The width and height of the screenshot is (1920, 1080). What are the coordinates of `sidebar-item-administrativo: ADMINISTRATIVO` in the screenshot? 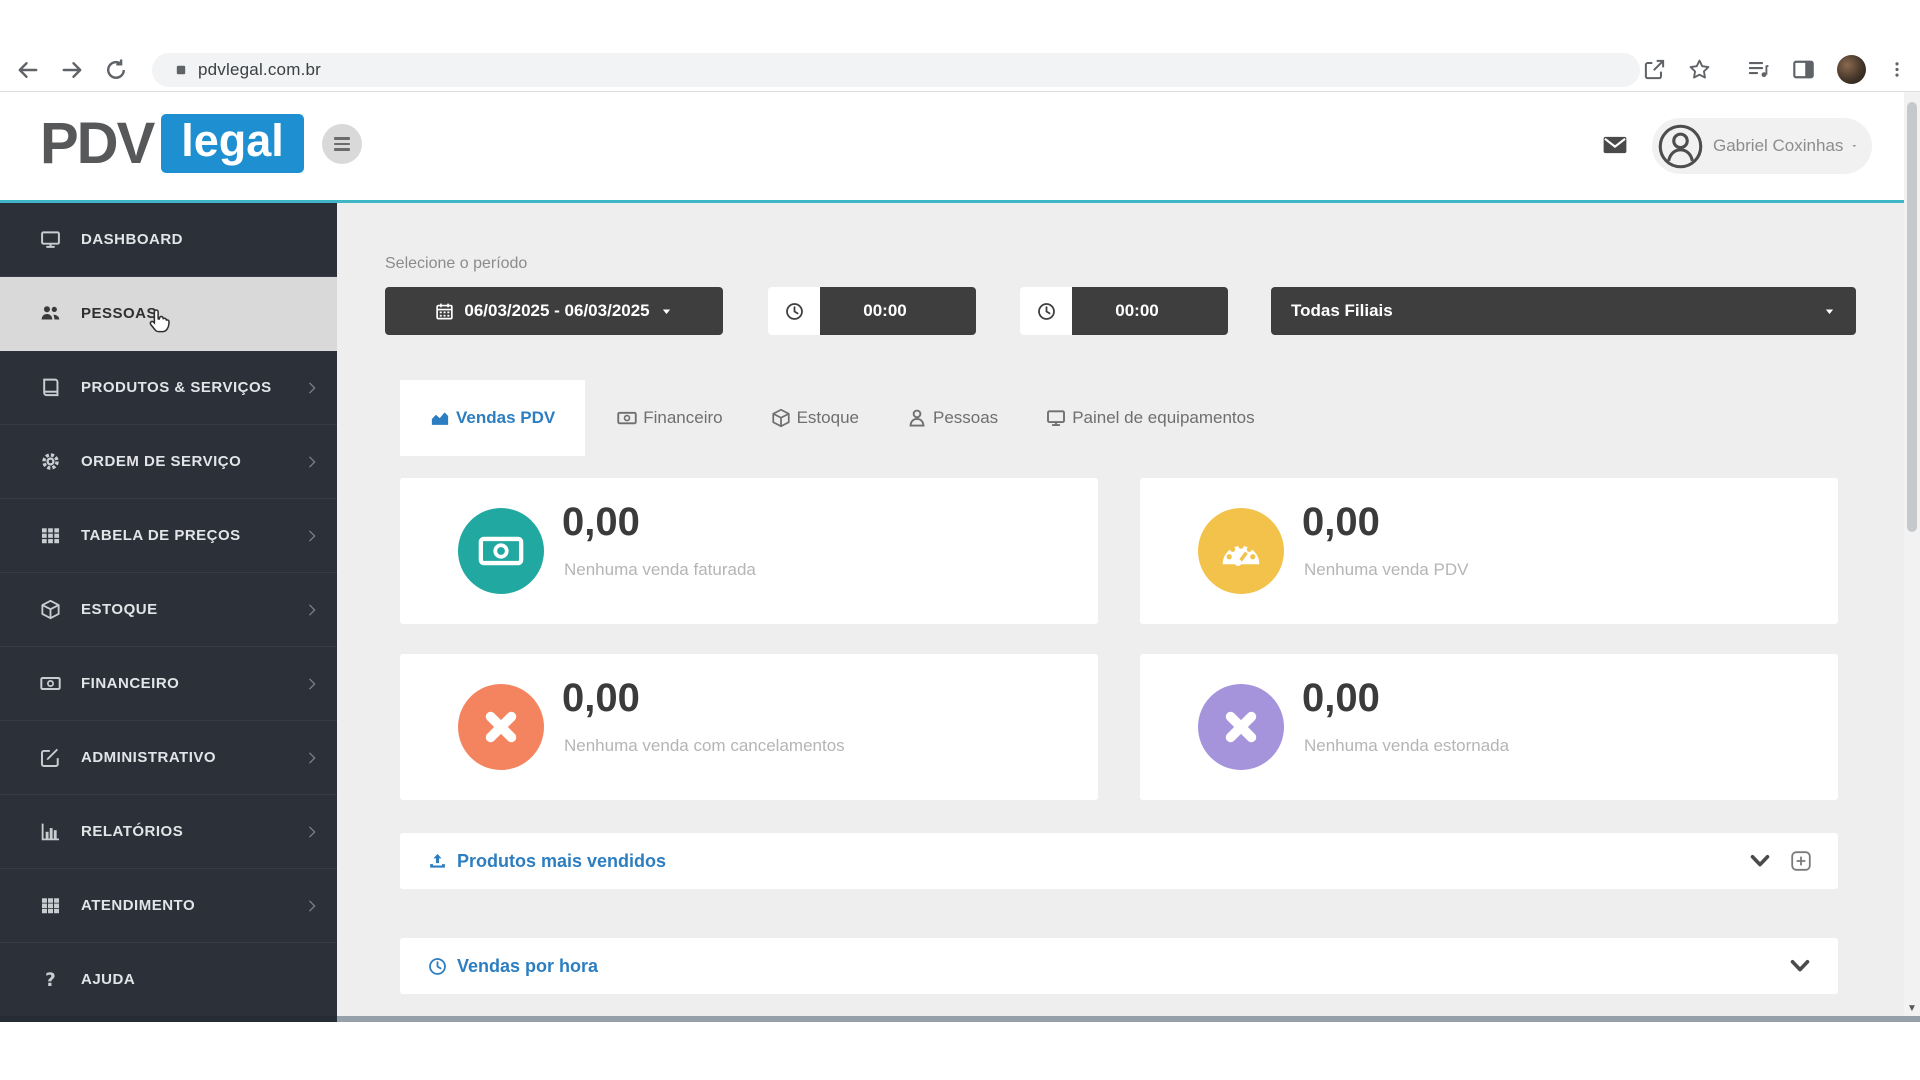 It's located at (168, 758).